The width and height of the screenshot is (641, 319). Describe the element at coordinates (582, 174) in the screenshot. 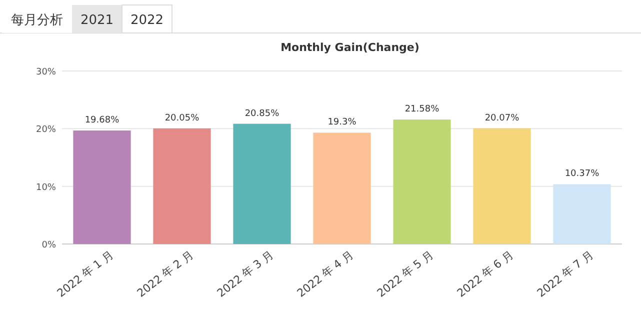

I see `data-label: 10.37%` at that location.